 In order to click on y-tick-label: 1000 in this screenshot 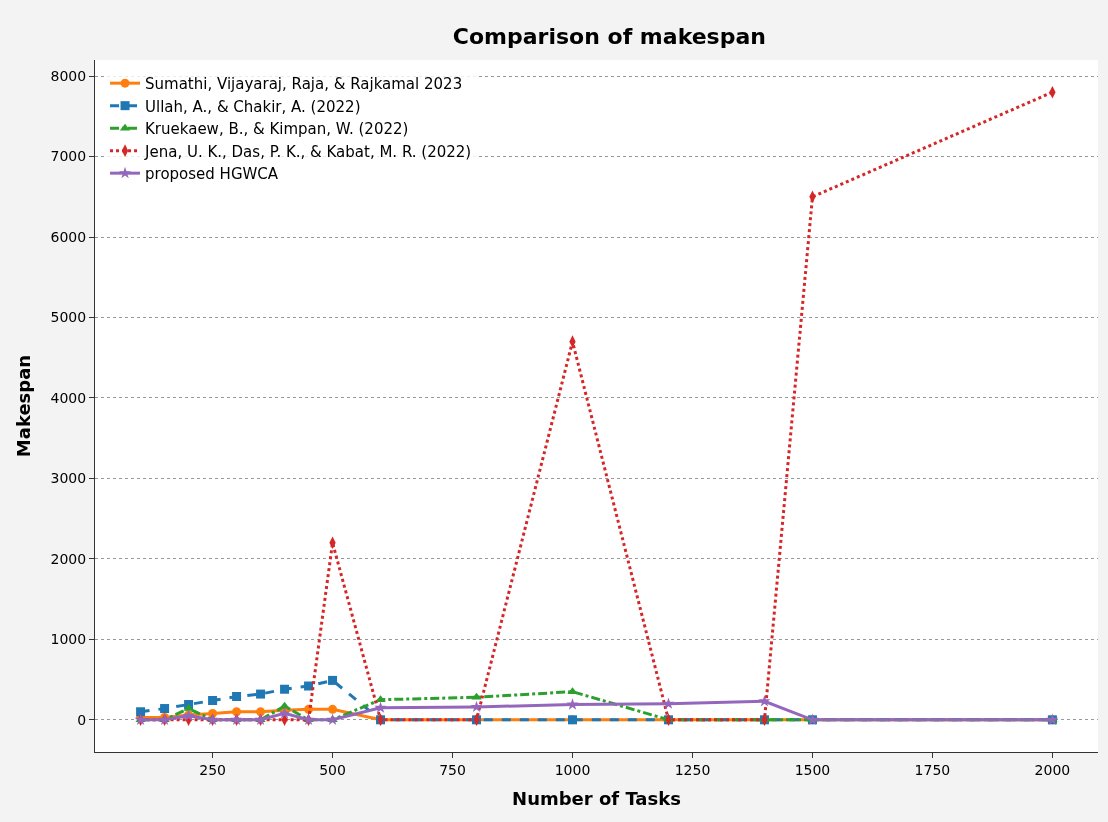, I will do `click(68, 639)`.